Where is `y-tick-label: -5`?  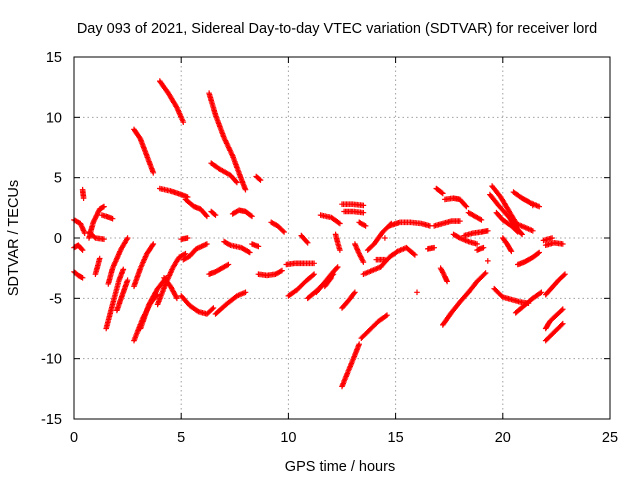 y-tick-label: -5 is located at coordinates (55, 299).